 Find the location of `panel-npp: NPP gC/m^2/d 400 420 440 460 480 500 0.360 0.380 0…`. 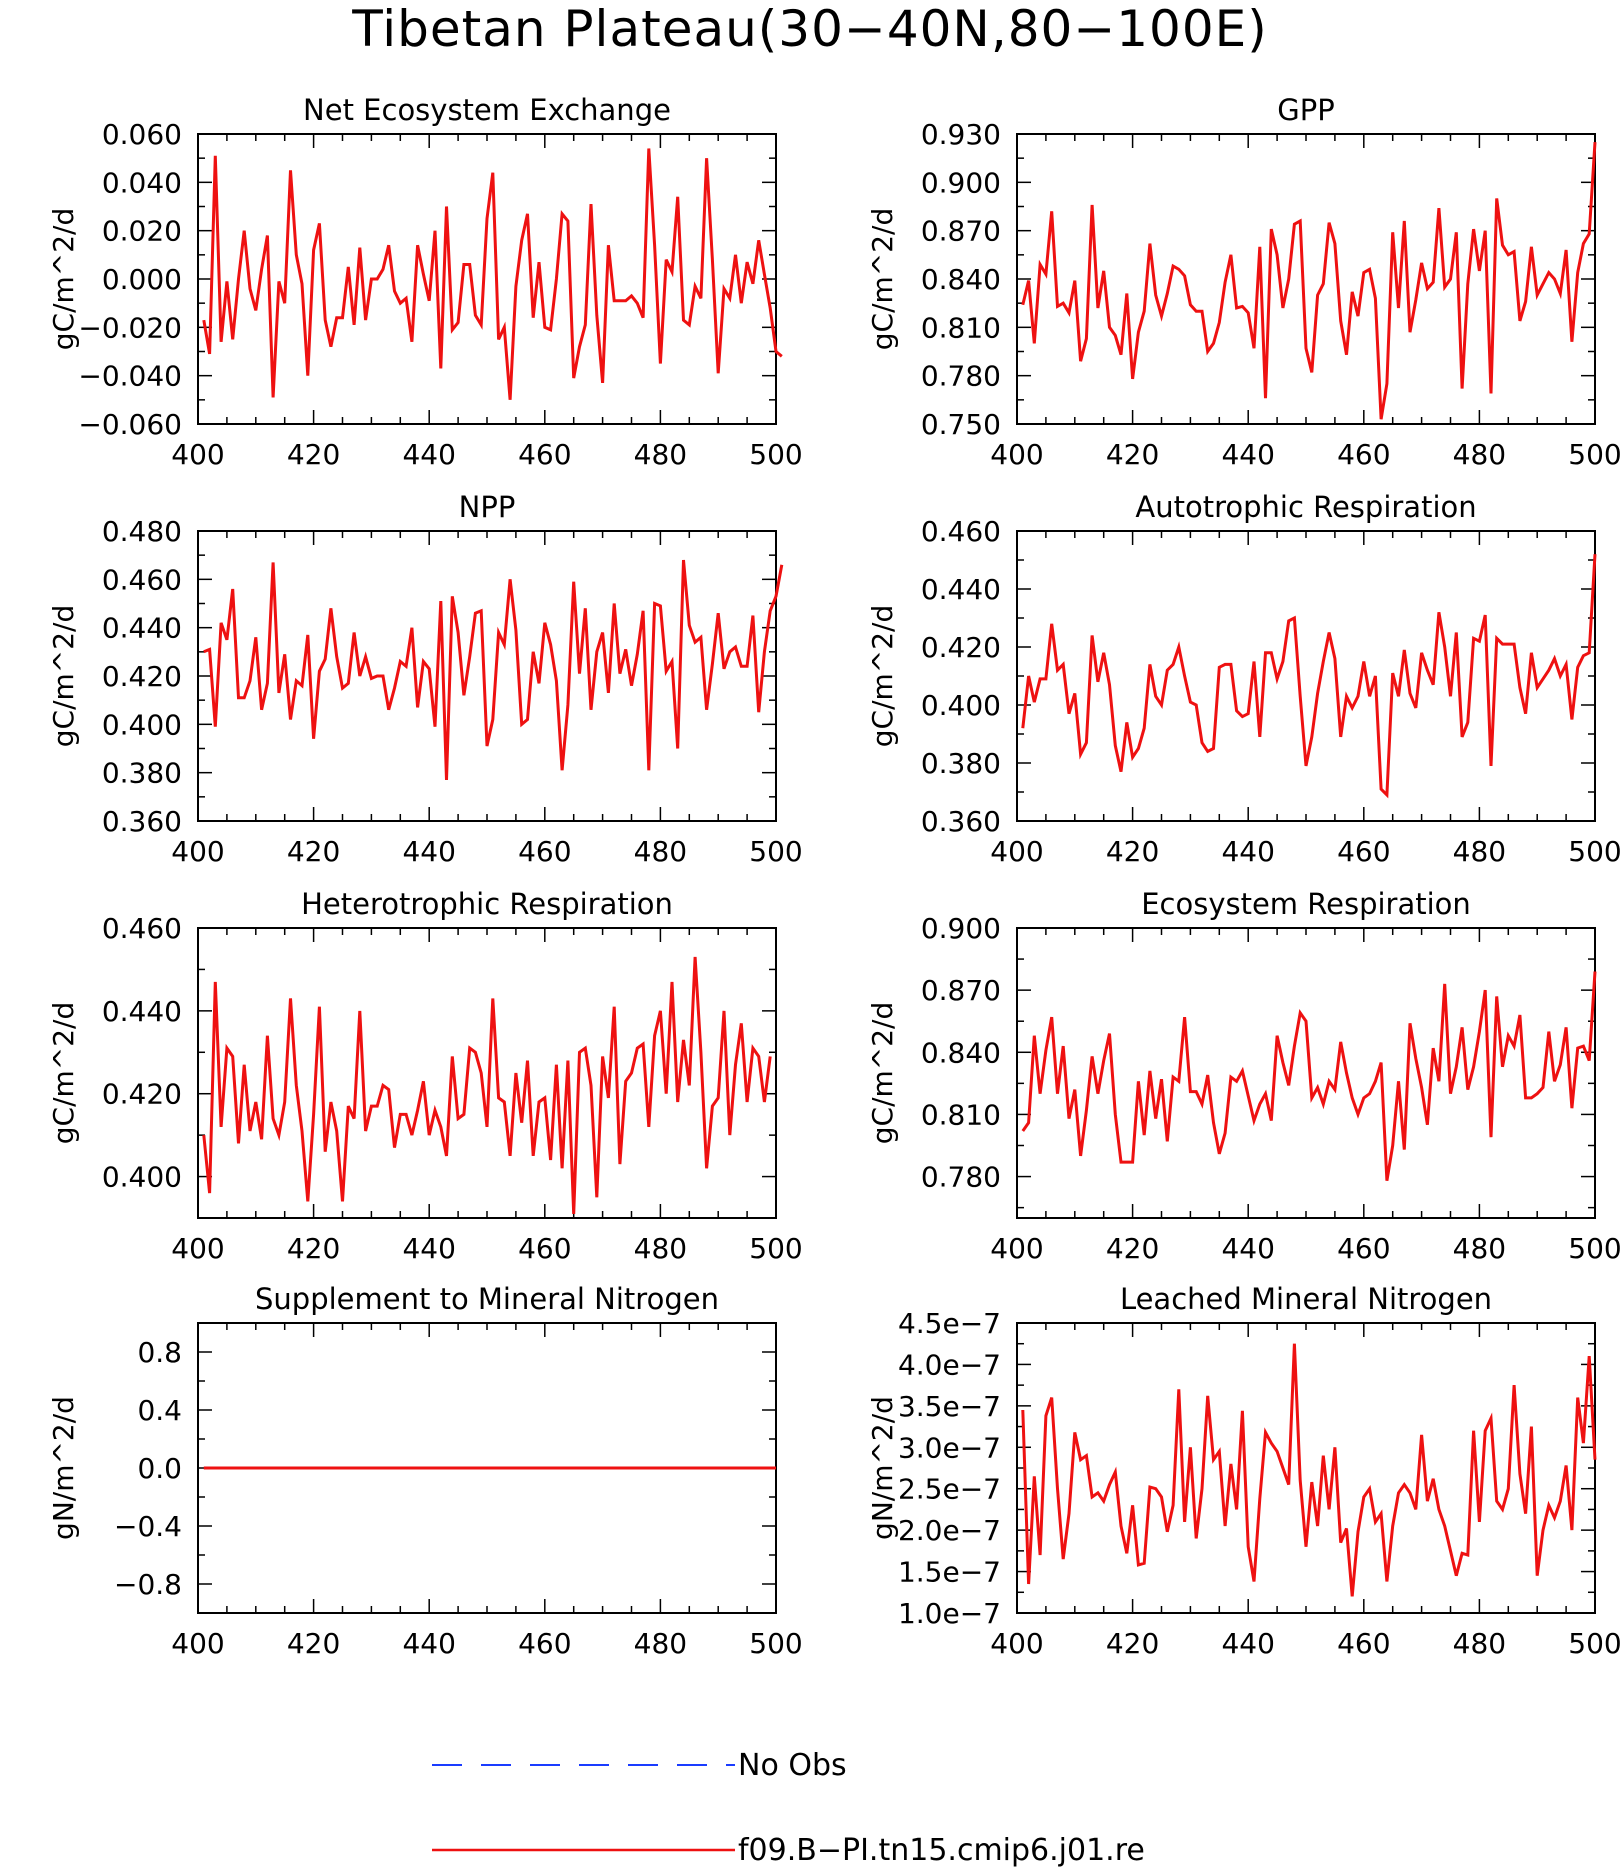

panel-npp: NPP gC/m^2/d 400 420 440 460 480 500 0.360 0.380 0… is located at coordinates (425, 679).